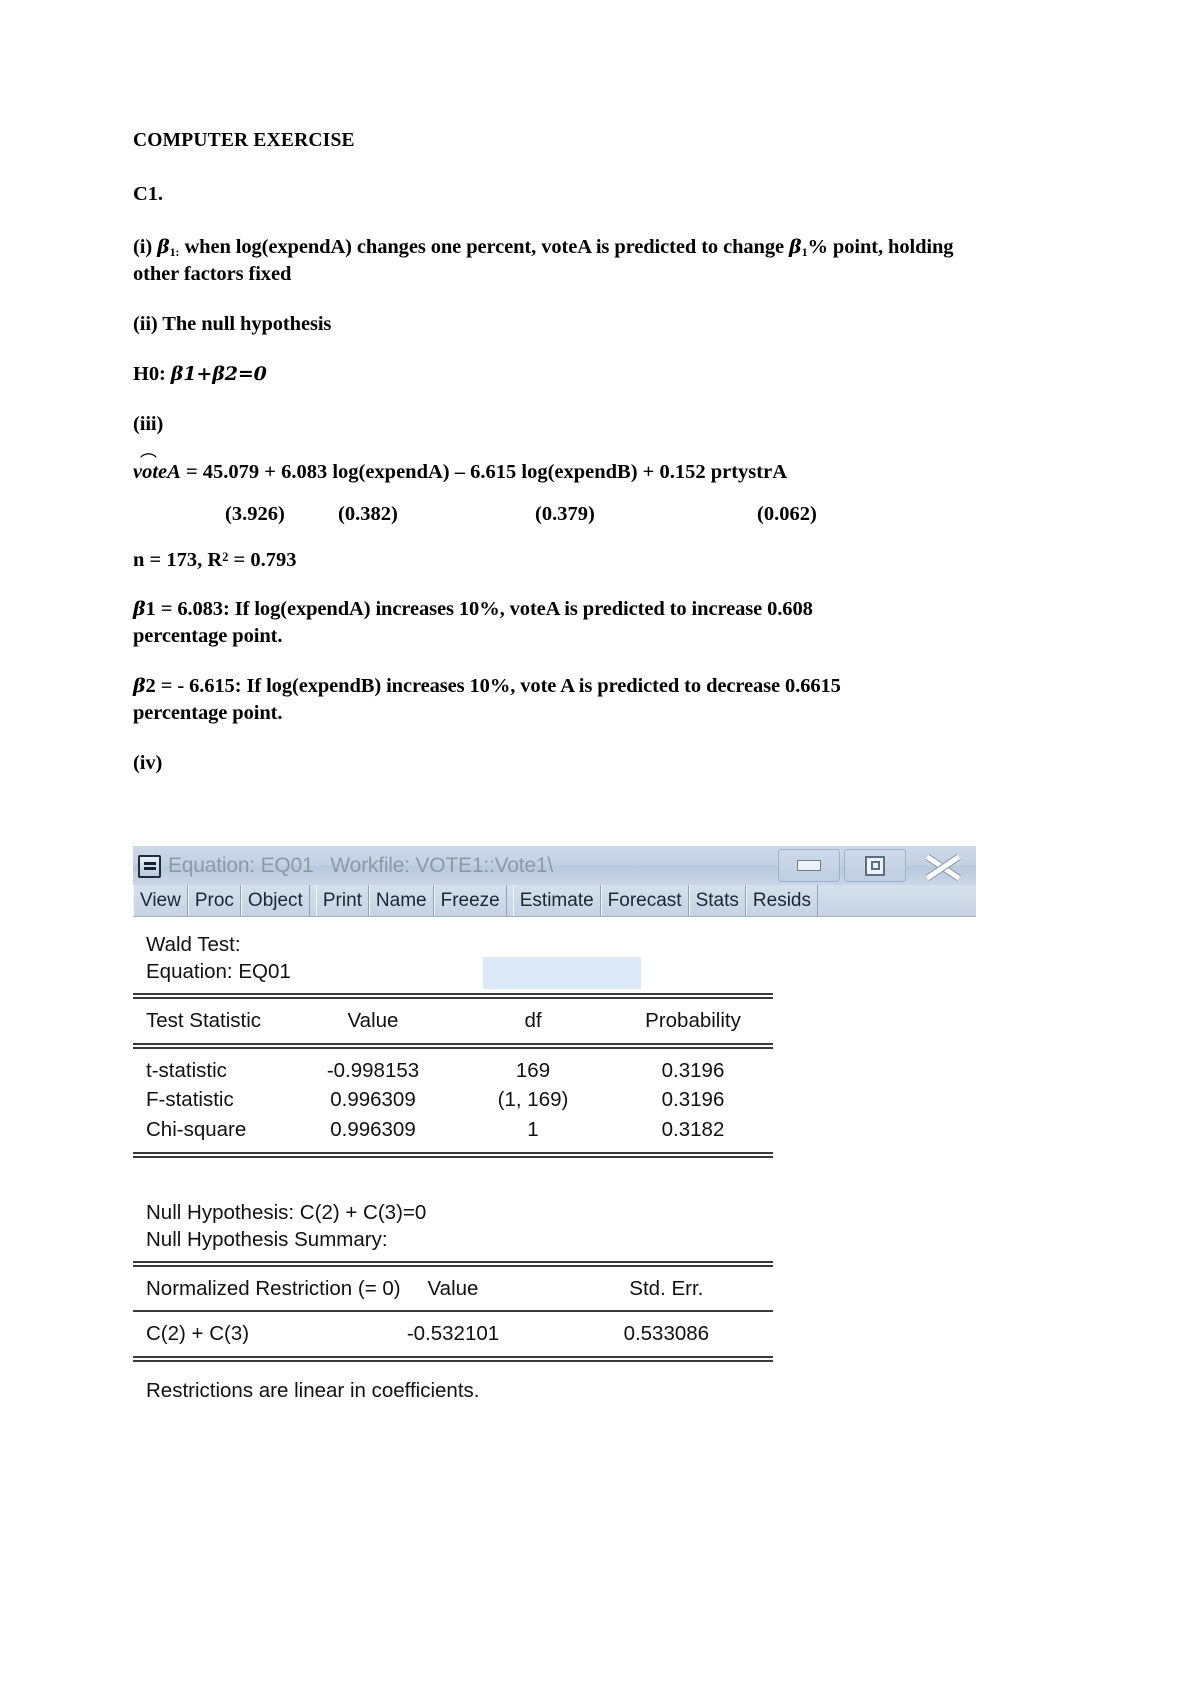 Image resolution: width=1200 pixels, height=1696 pixels. I want to click on null-hypothesis-prefix: H0:, so click(149, 373).